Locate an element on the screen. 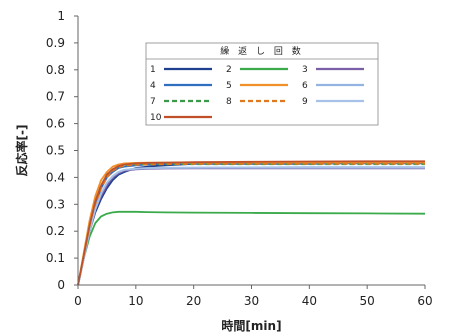 This screenshot has height=336, width=454. y-axis-title: 反応率[-] is located at coordinates (21, 151).